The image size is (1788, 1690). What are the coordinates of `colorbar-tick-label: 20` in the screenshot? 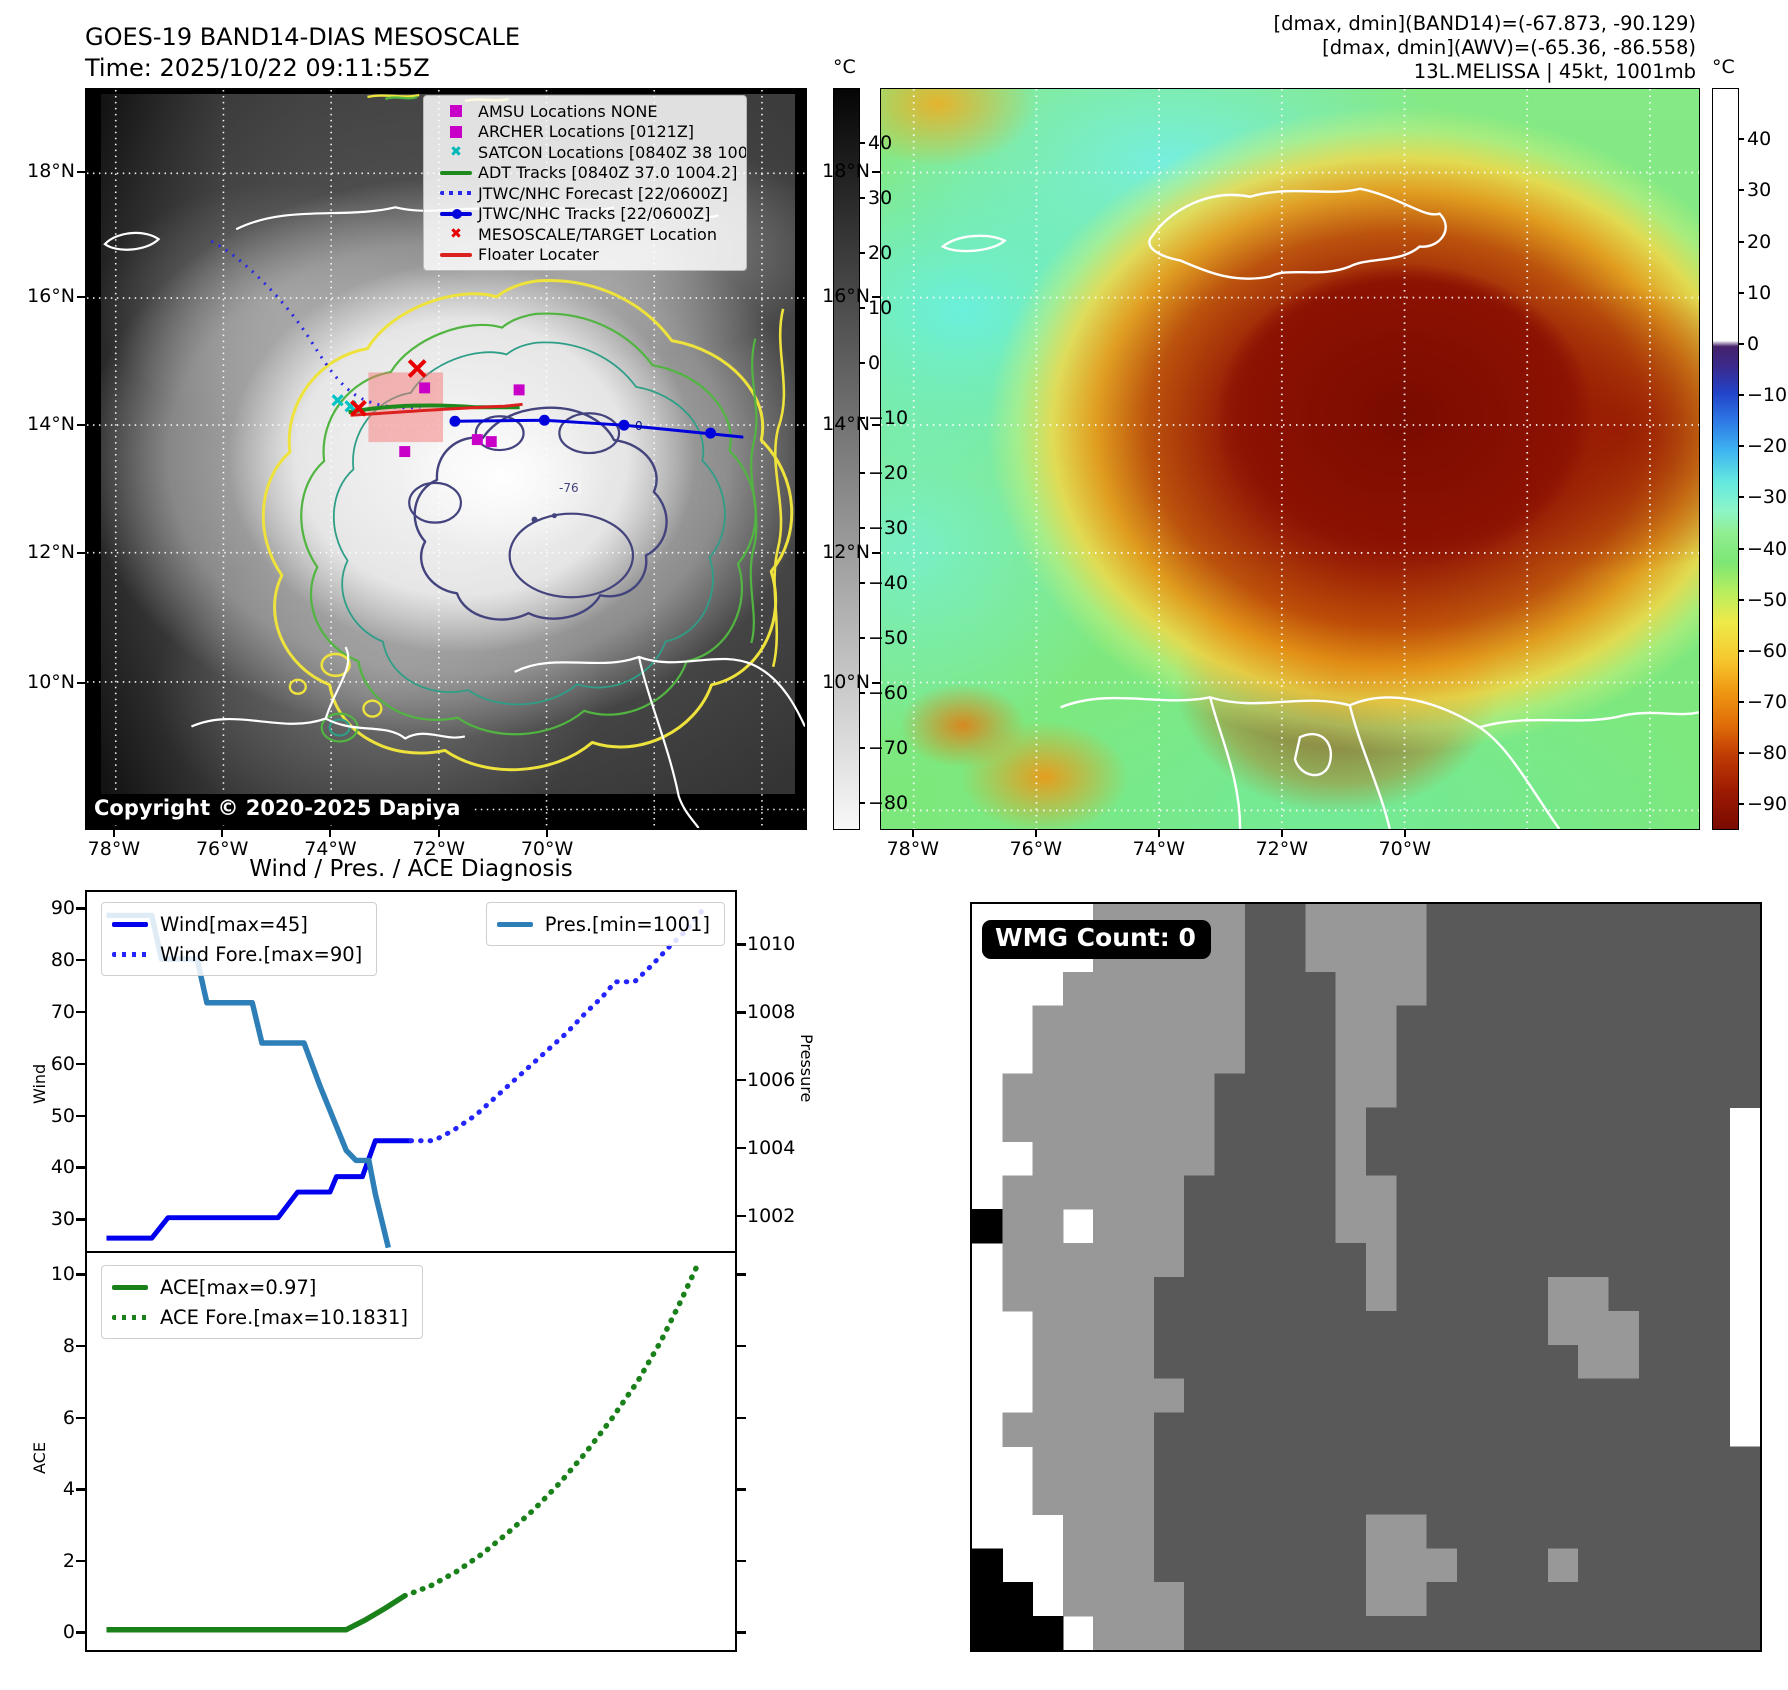 It's located at (880, 252).